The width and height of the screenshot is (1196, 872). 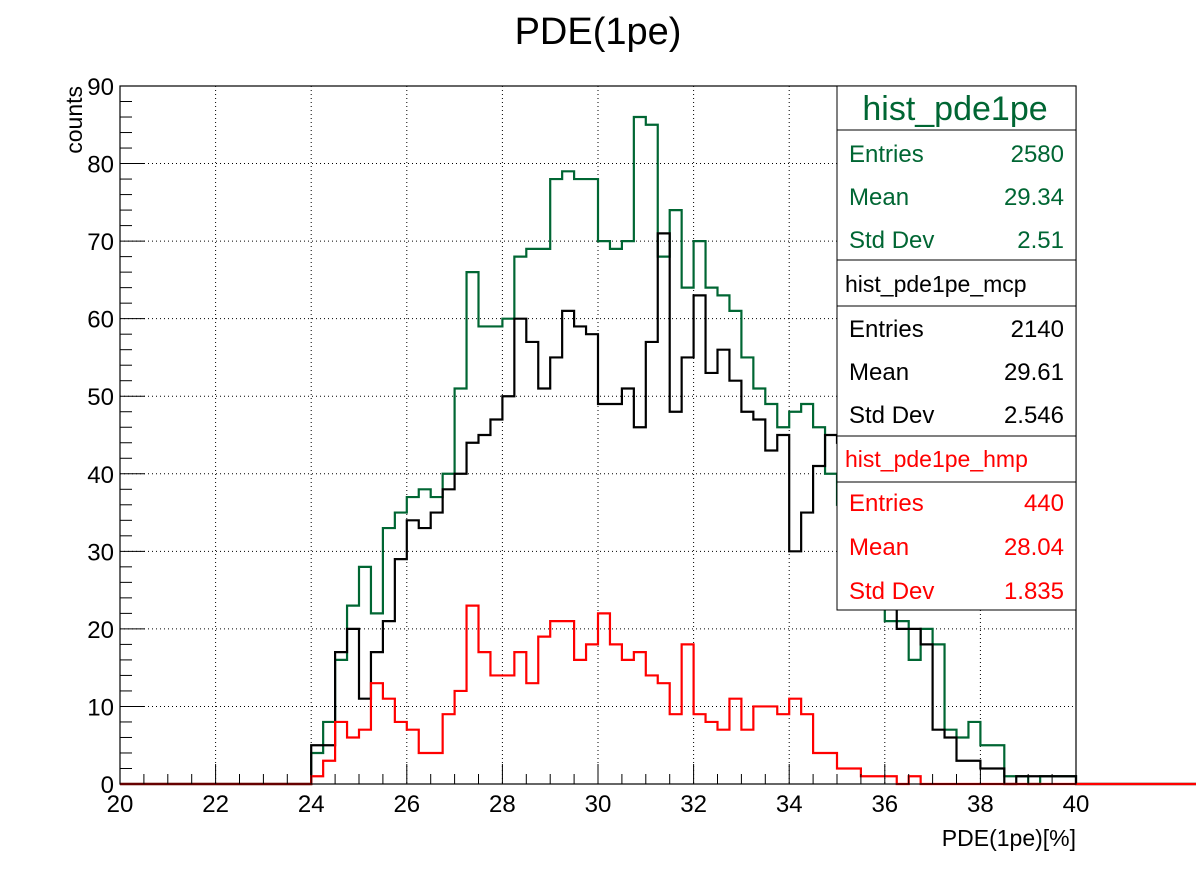 I want to click on x-tick-label: 26, so click(x=406, y=804).